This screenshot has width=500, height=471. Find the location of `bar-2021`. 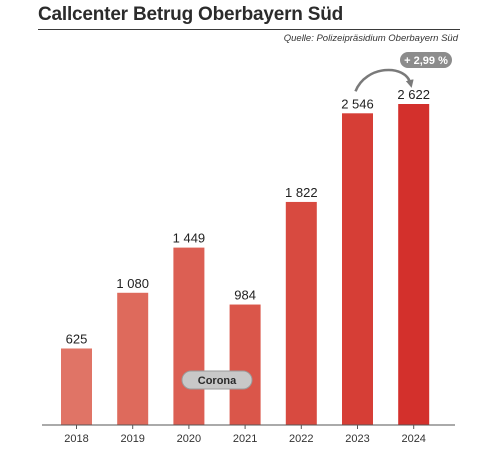

bar-2021 is located at coordinates (245, 364).